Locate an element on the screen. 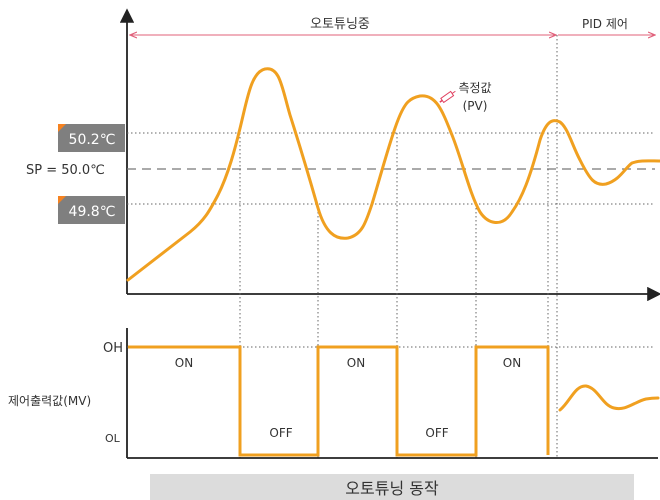 This screenshot has height=500, width=660. setpoint-label: SP = 50.0℃ is located at coordinates (65, 170).